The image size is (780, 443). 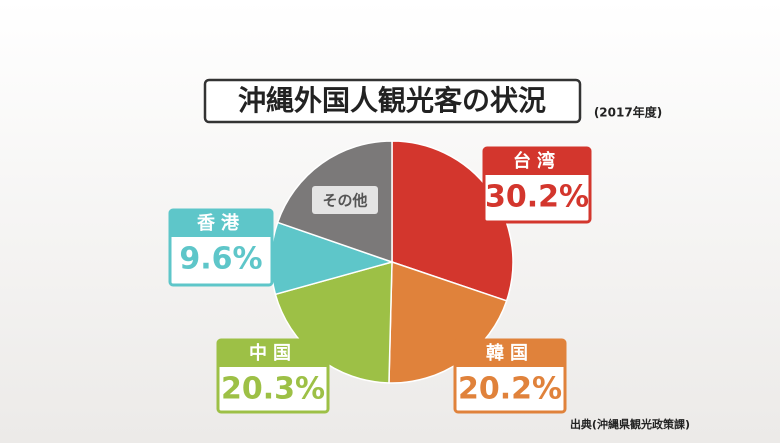 I want to click on value-label: 9.6%, so click(x=220, y=259).